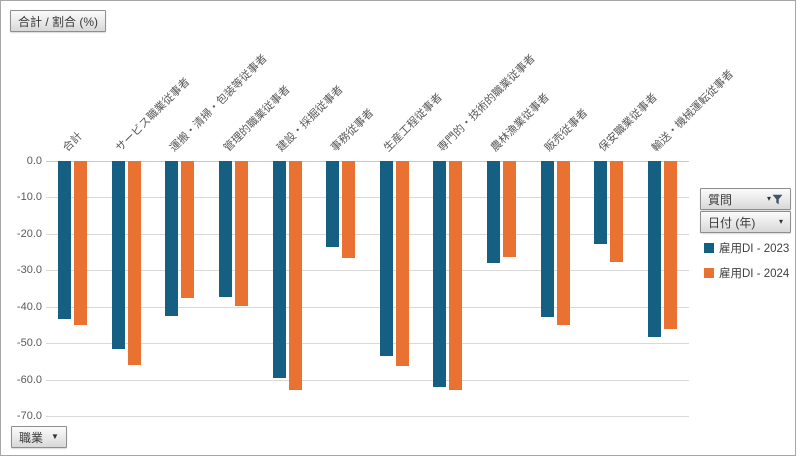 The image size is (798, 458). I want to click on chevron-down-icon: ▼, so click(55, 436).